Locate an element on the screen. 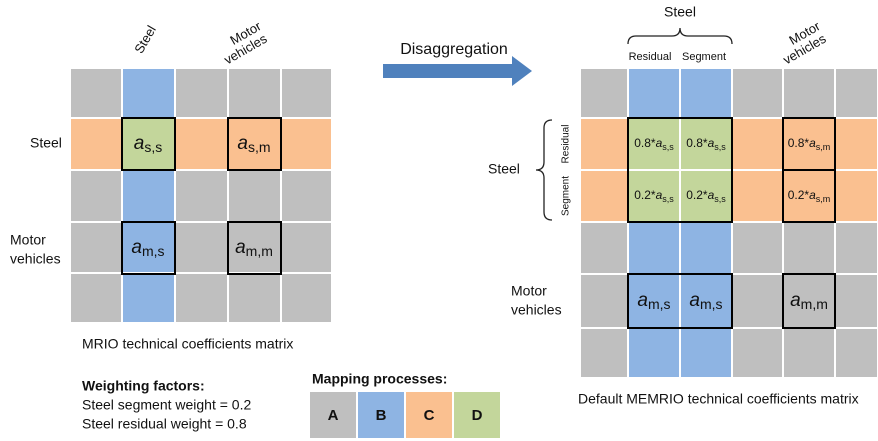  coefficient: as,m is located at coordinates (253, 144).